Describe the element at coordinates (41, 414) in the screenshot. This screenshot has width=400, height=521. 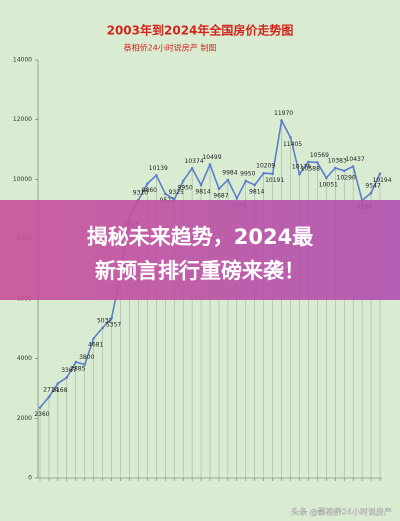
I see `data-label: 2360` at that location.